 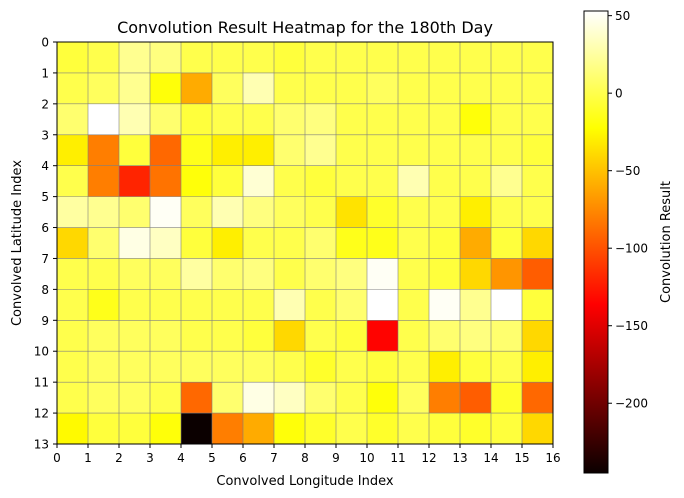 What do you see at coordinates (631, 326) in the screenshot?
I see `colorbar-tick-label: −150` at bounding box center [631, 326].